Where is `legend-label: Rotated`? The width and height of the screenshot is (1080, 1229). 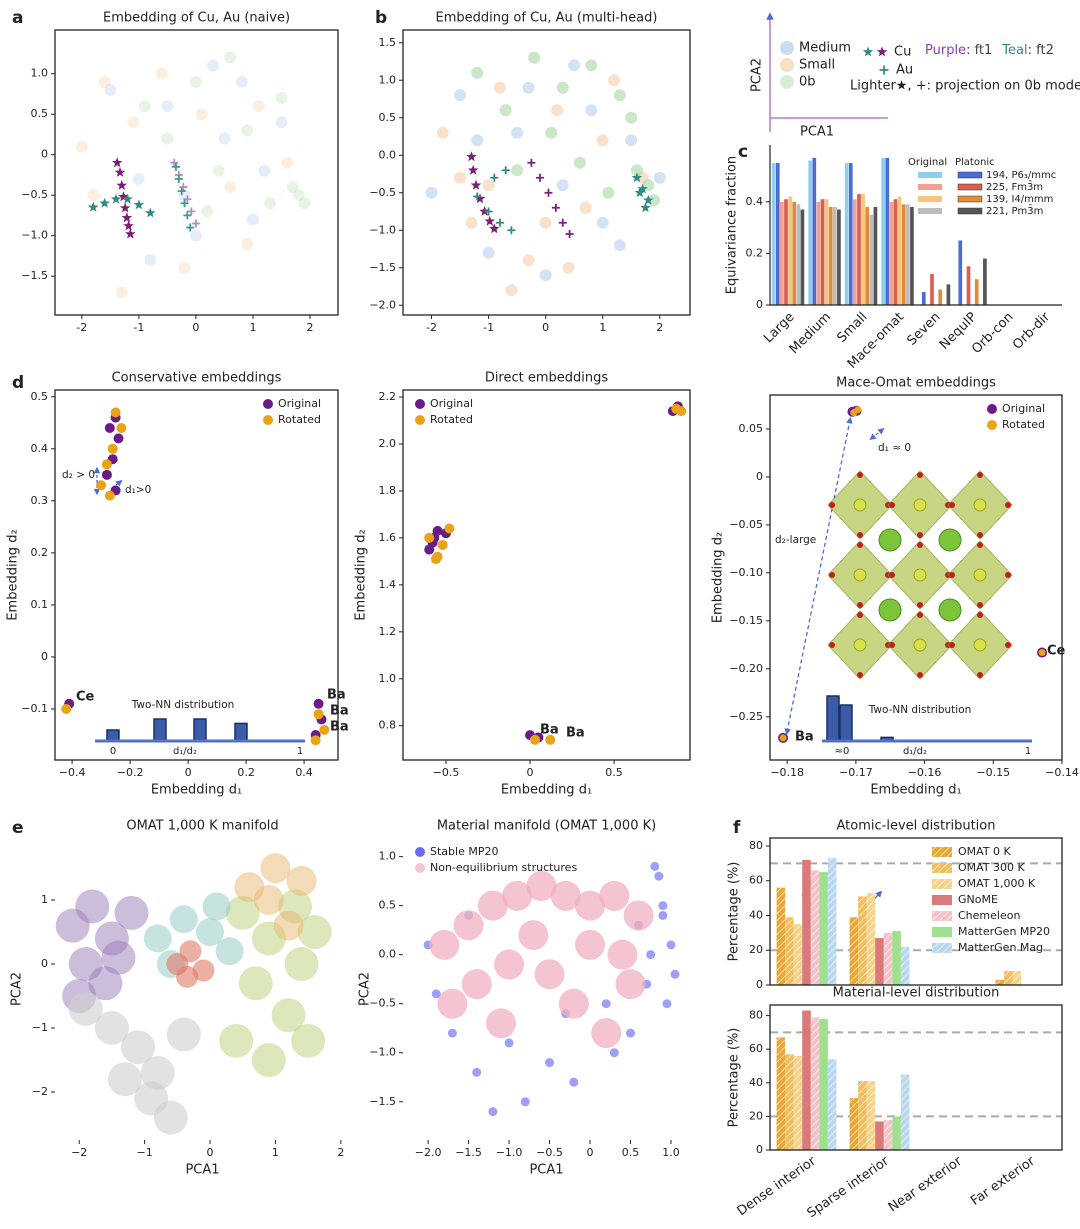 legend-label: Rotated is located at coordinates (299, 419).